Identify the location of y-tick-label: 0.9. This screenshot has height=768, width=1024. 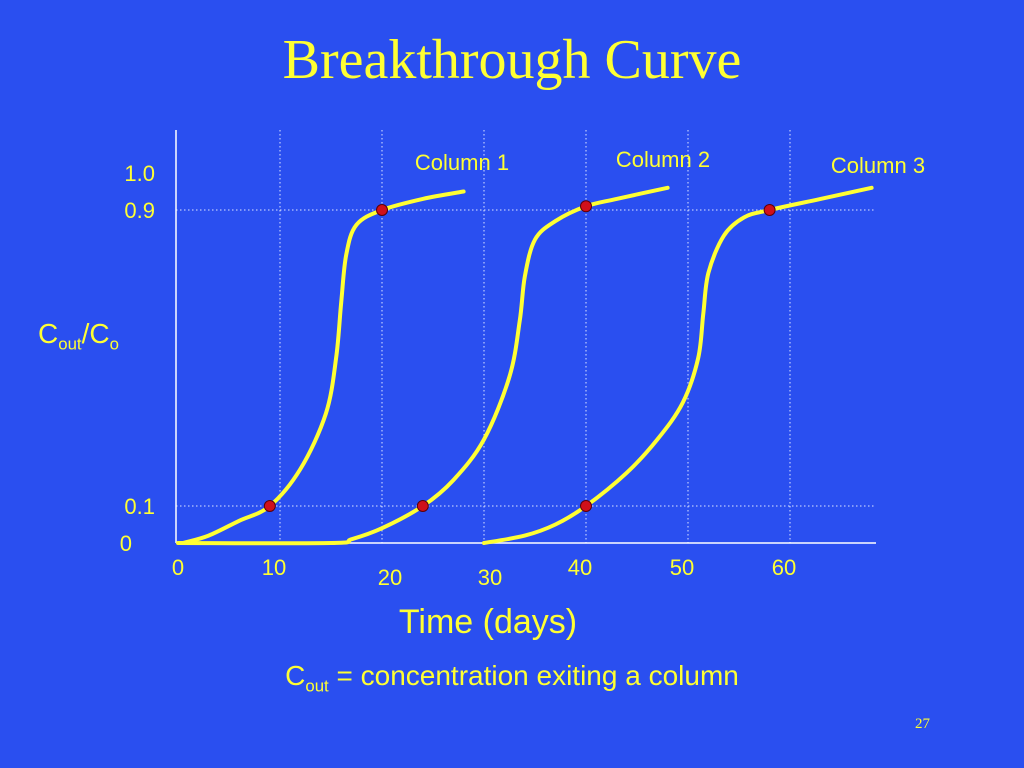
(139, 210).